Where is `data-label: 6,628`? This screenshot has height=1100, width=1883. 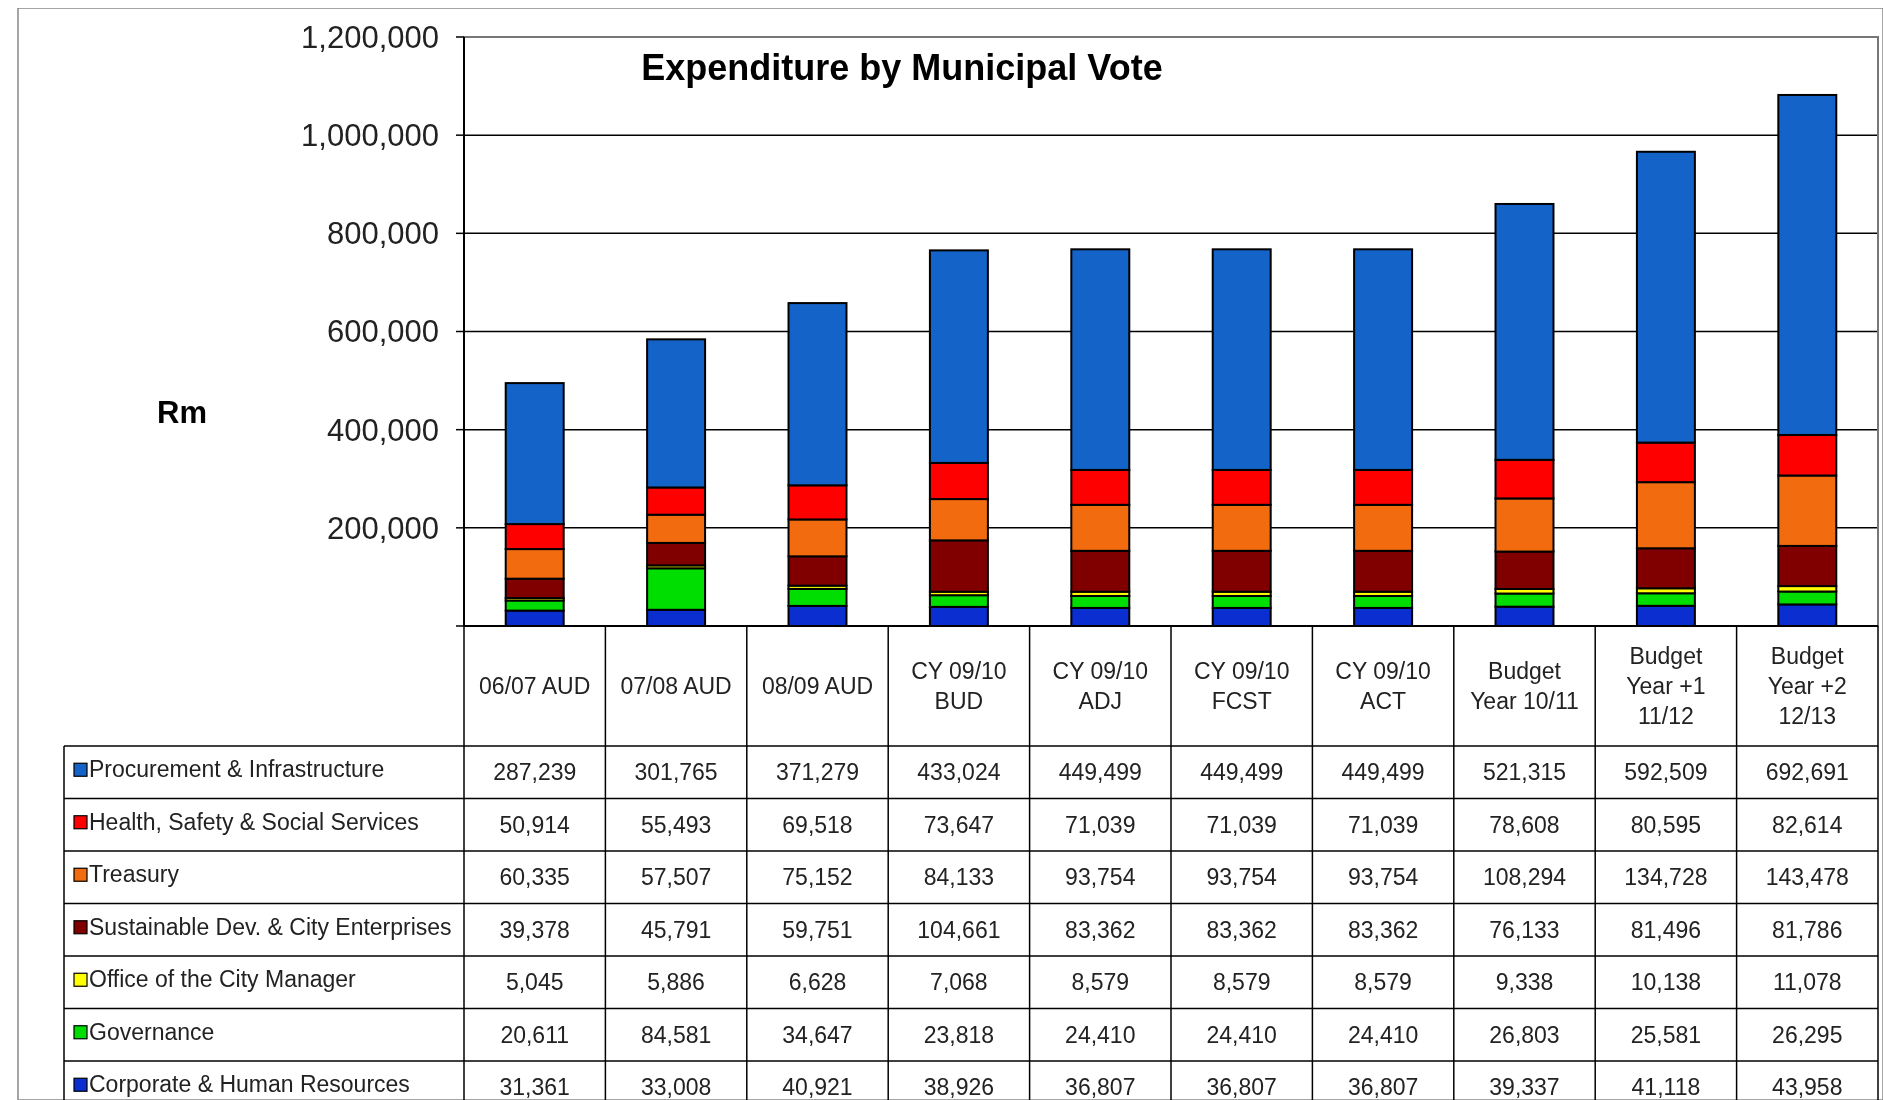
data-label: 6,628 is located at coordinates (817, 982).